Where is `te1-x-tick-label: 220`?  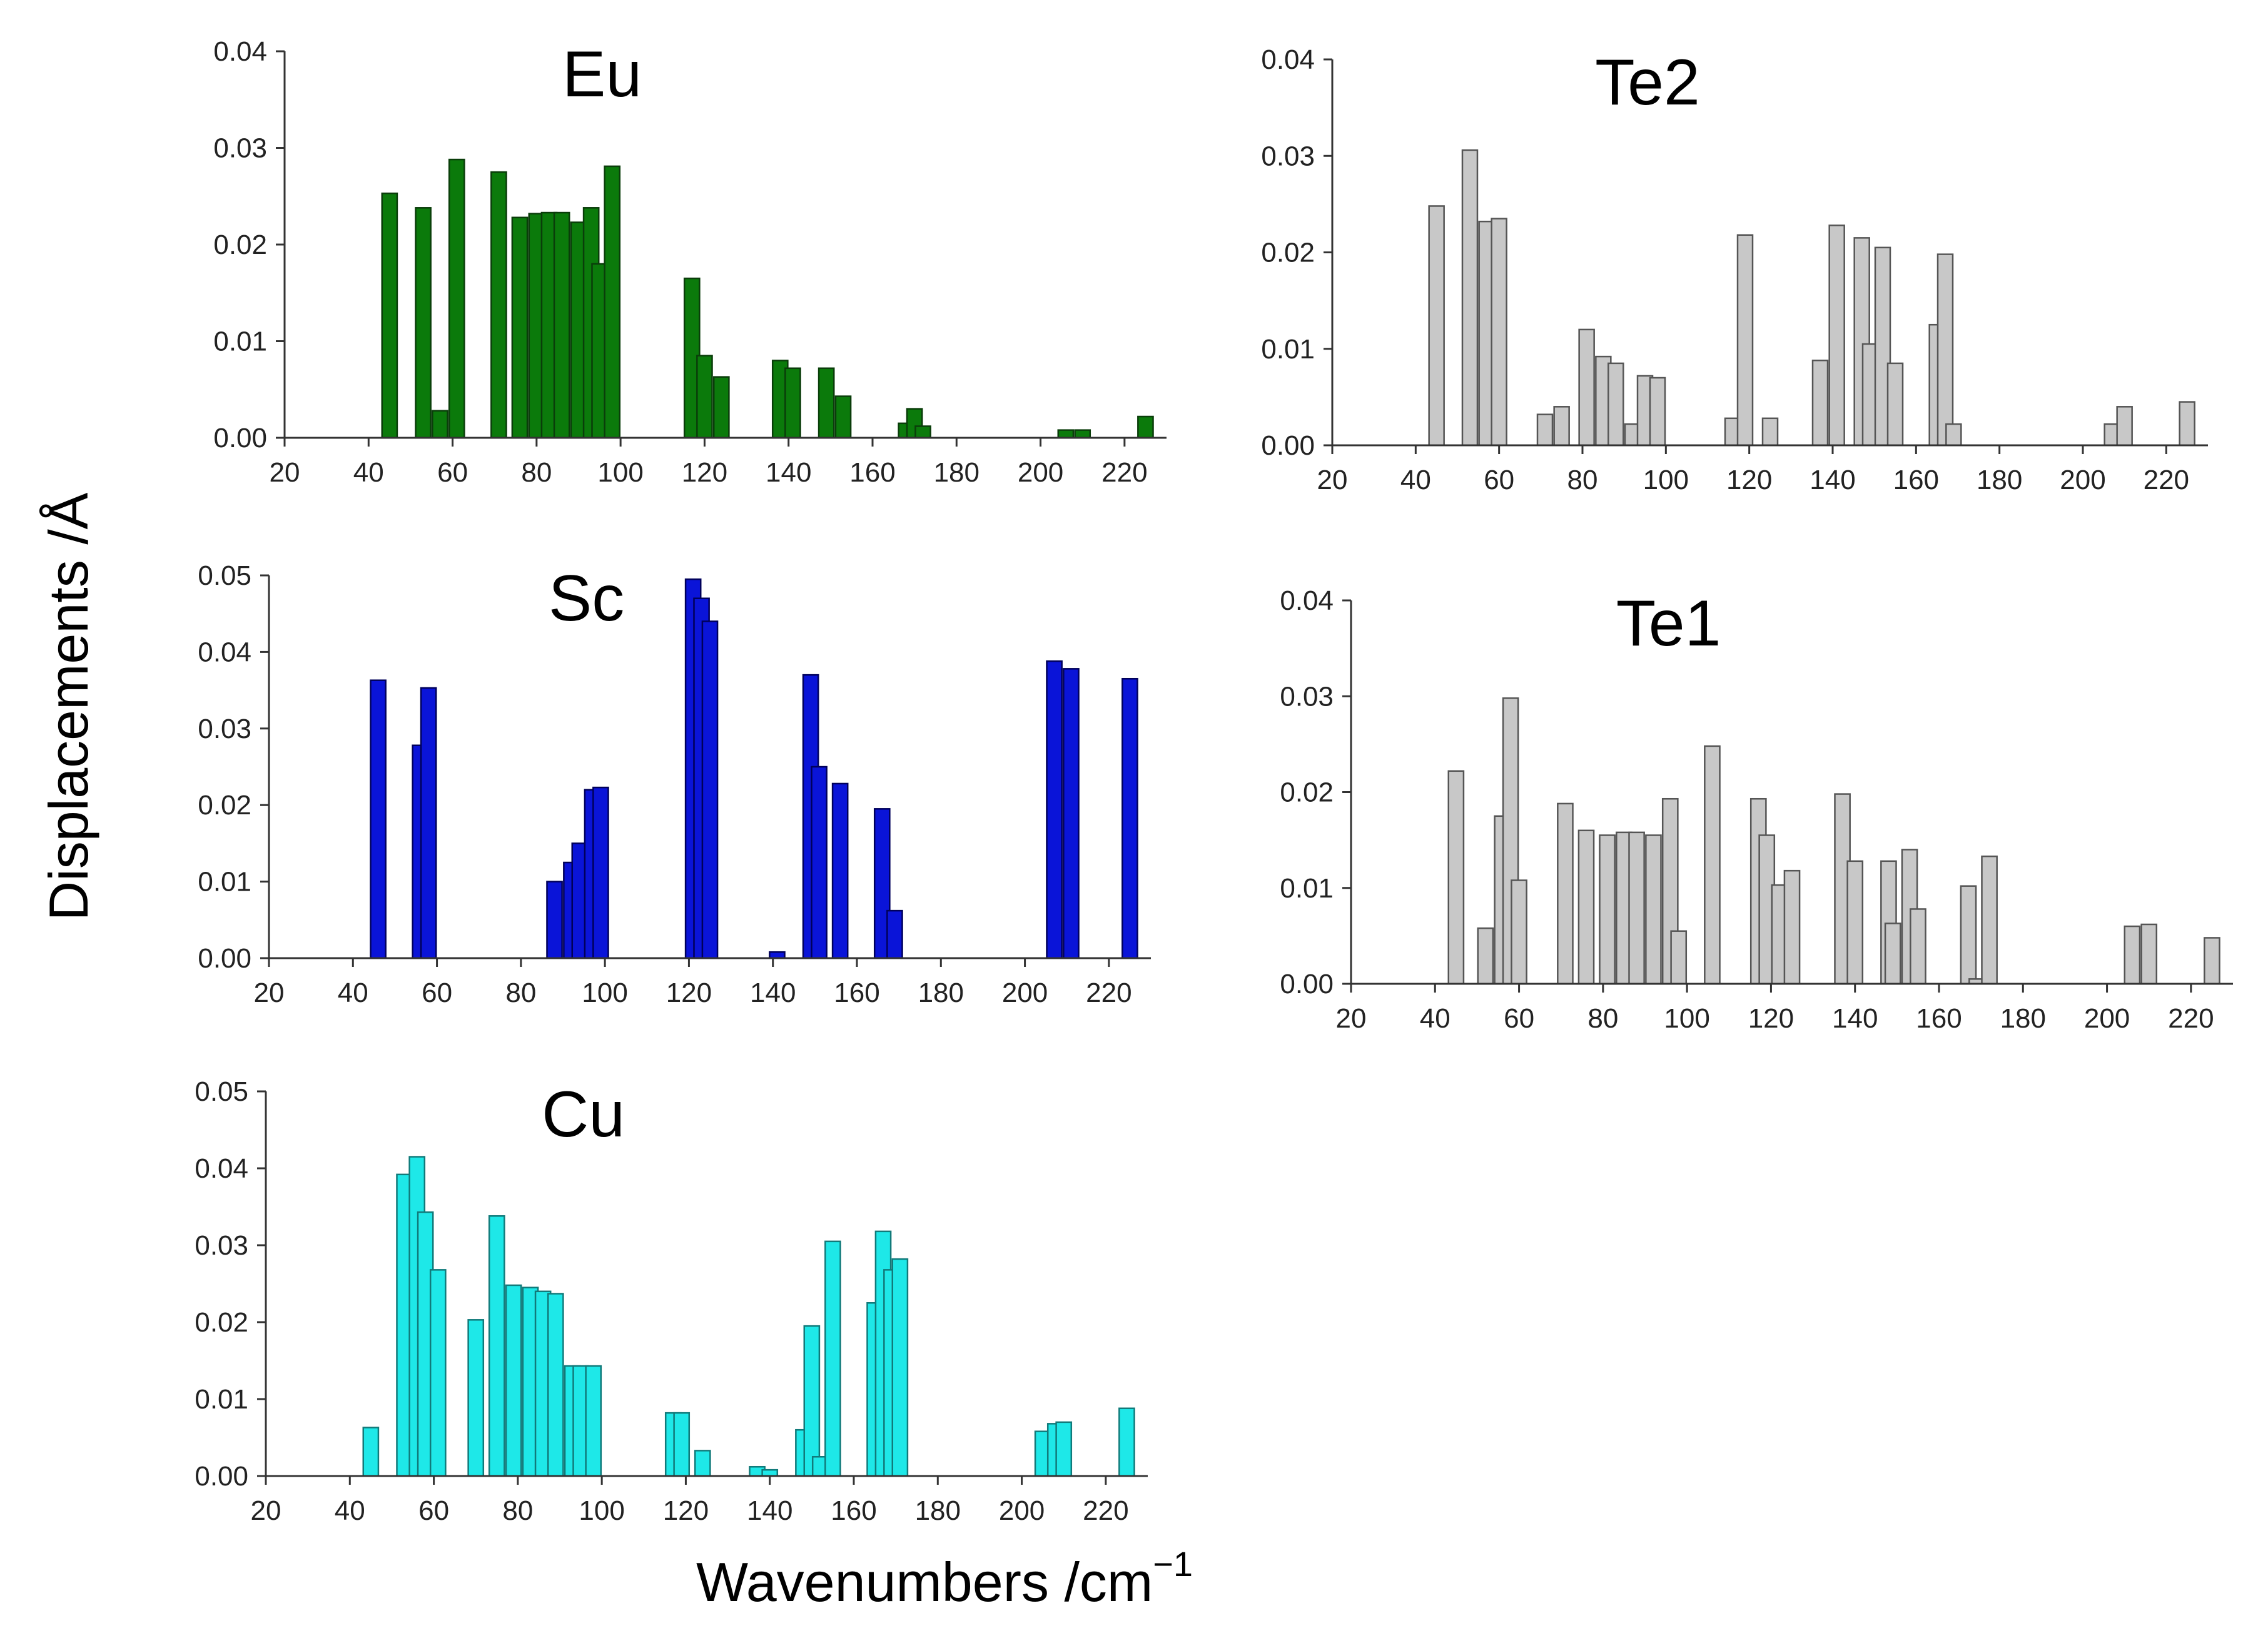
te1-x-tick-label: 220 is located at coordinates (2191, 1018).